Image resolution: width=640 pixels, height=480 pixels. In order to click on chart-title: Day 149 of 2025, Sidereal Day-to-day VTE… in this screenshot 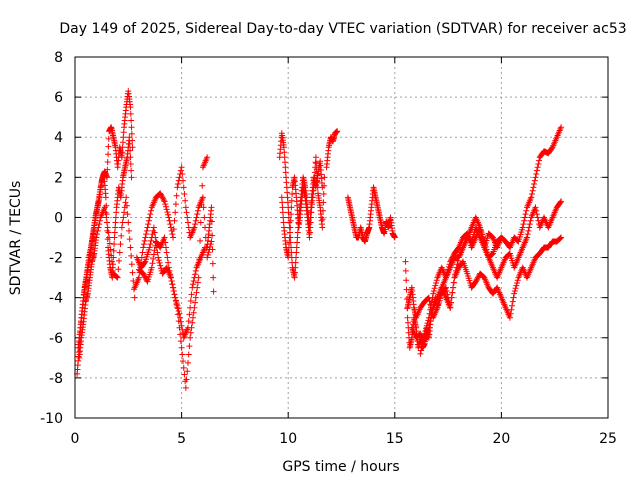, I will do `click(342, 29)`.